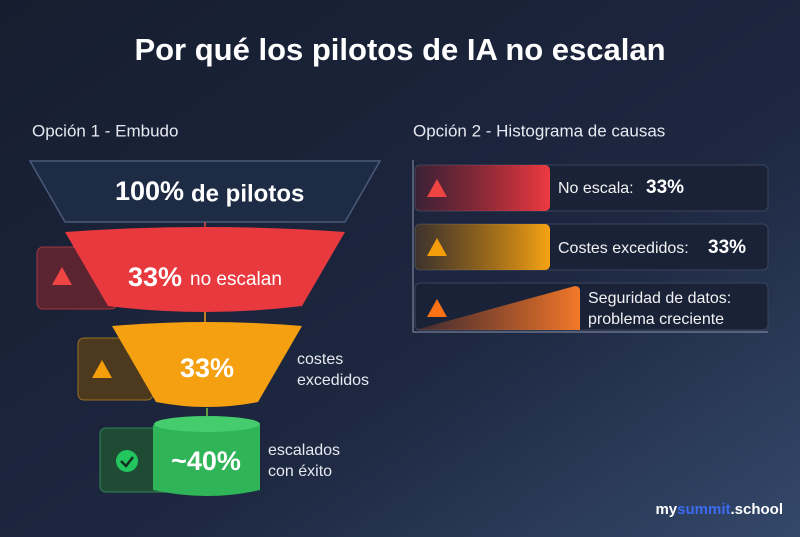 This screenshot has width=800, height=537. What do you see at coordinates (105, 130) in the screenshot?
I see `funnel-heading: Opción 1 - Embudo` at bounding box center [105, 130].